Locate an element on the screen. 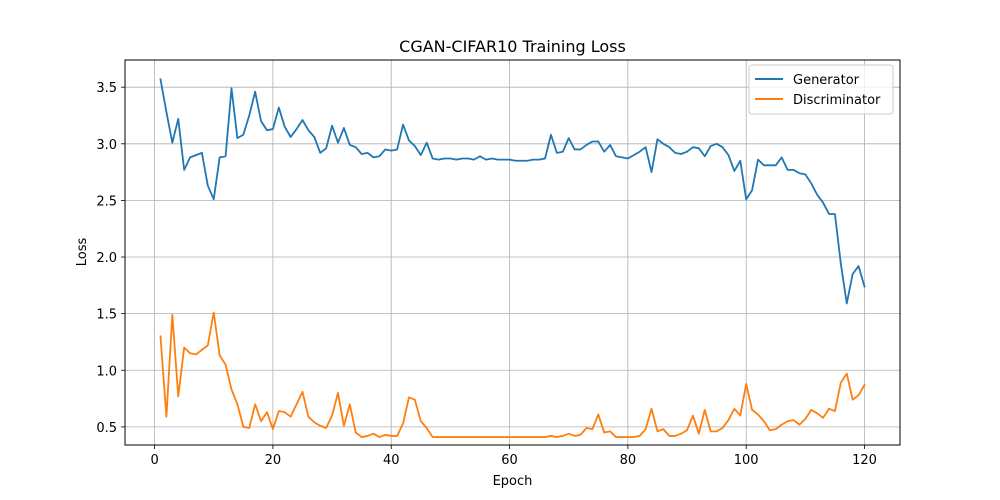 This screenshot has height=500, width=1000. x-axis: 0 20 40 60 80 100 120 is located at coordinates (513, 456).